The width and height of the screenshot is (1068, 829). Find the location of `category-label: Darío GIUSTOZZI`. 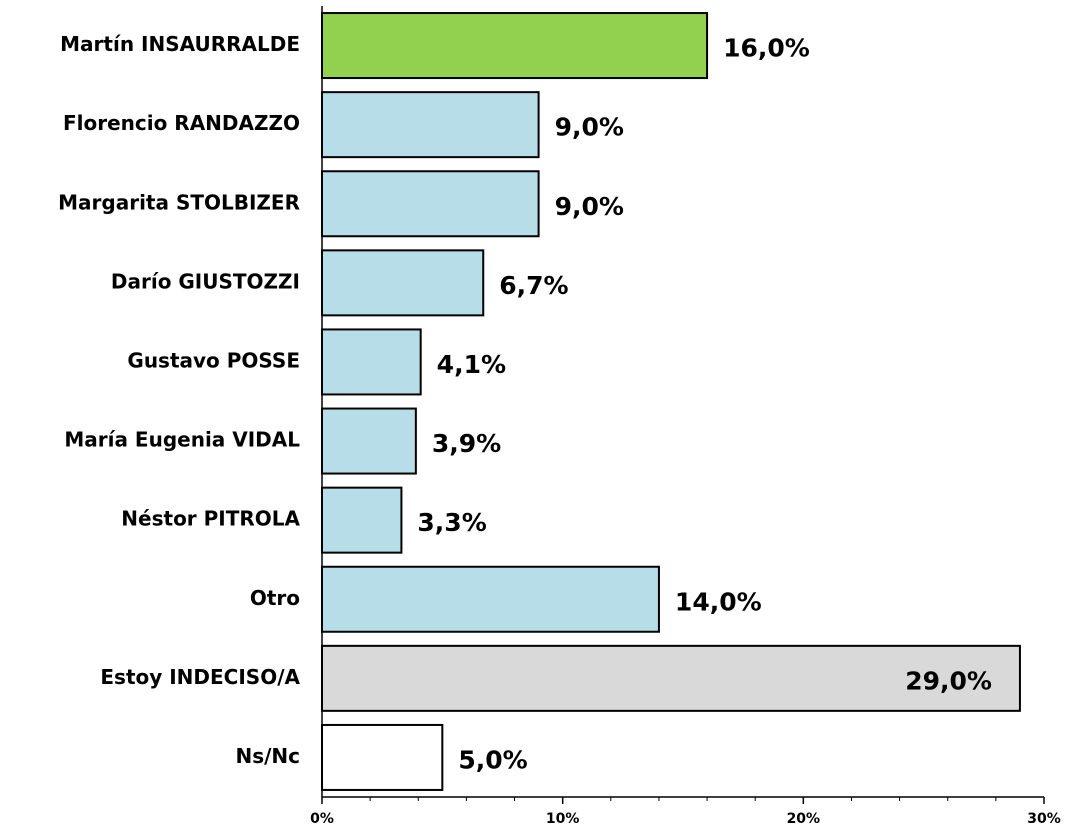

category-label: Darío GIUSTOZZI is located at coordinates (205, 281).